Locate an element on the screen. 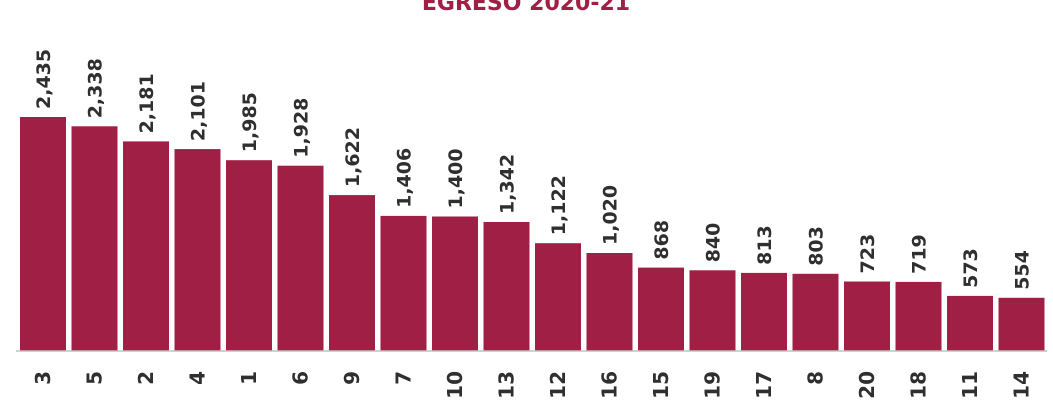  category-label-16: 16 is located at coordinates (610, 385).